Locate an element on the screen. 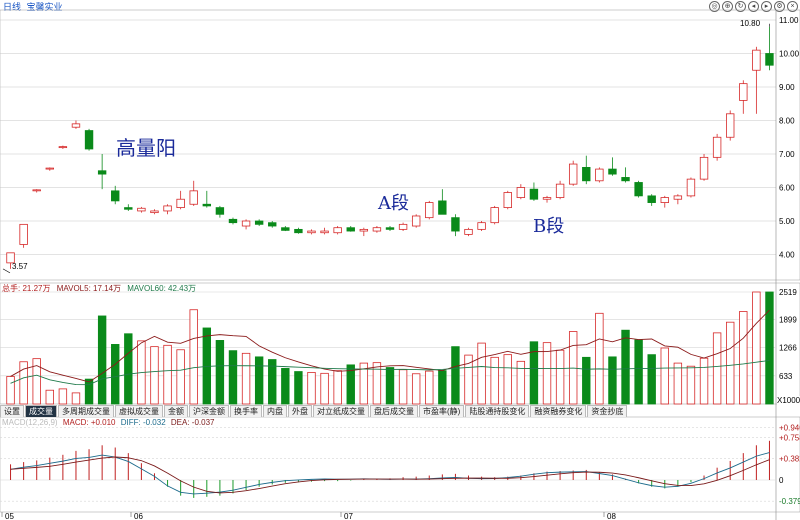 This screenshot has height=520, width=800. low-marker is located at coordinates (6, 271).